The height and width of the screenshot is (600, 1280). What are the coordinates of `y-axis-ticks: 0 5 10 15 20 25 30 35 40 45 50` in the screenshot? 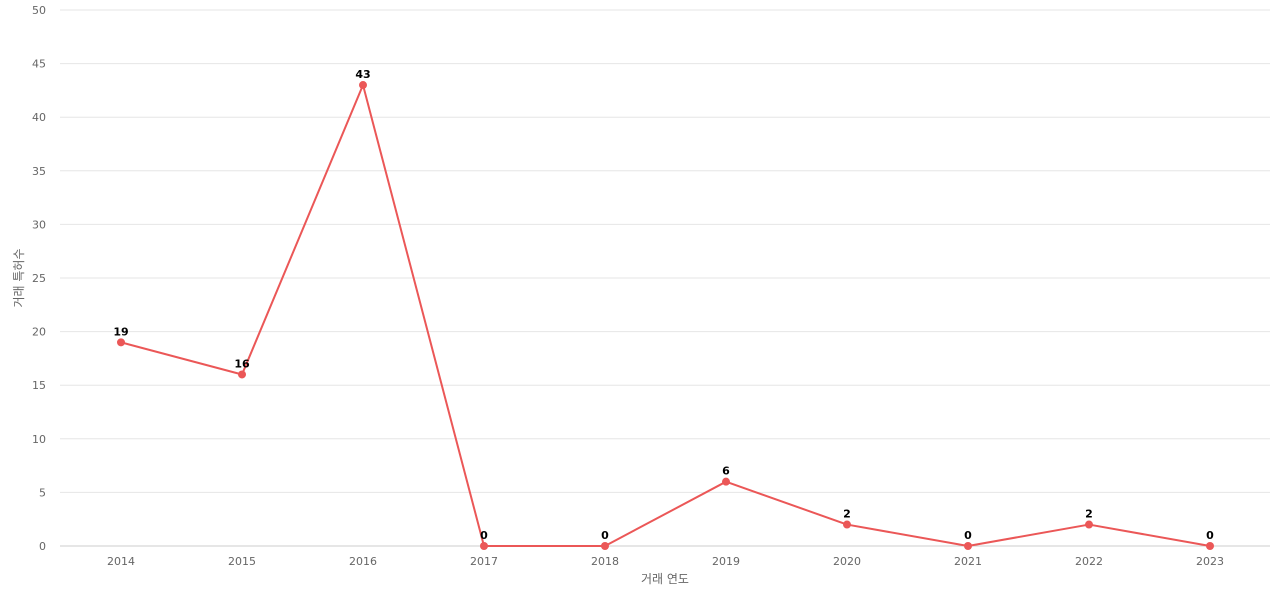 It's located at (39, 278).